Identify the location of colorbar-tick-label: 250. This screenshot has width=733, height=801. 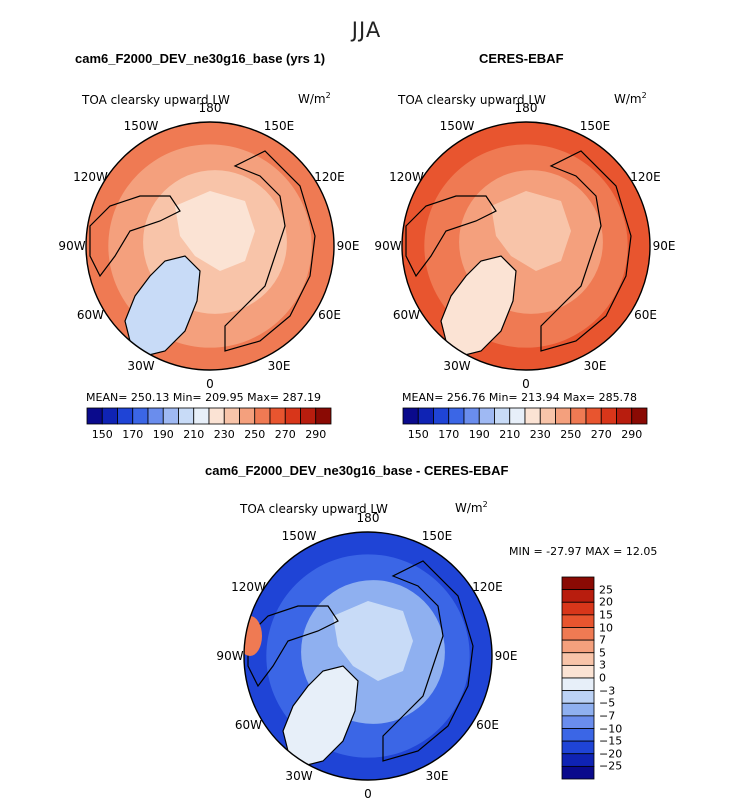
(255, 434).